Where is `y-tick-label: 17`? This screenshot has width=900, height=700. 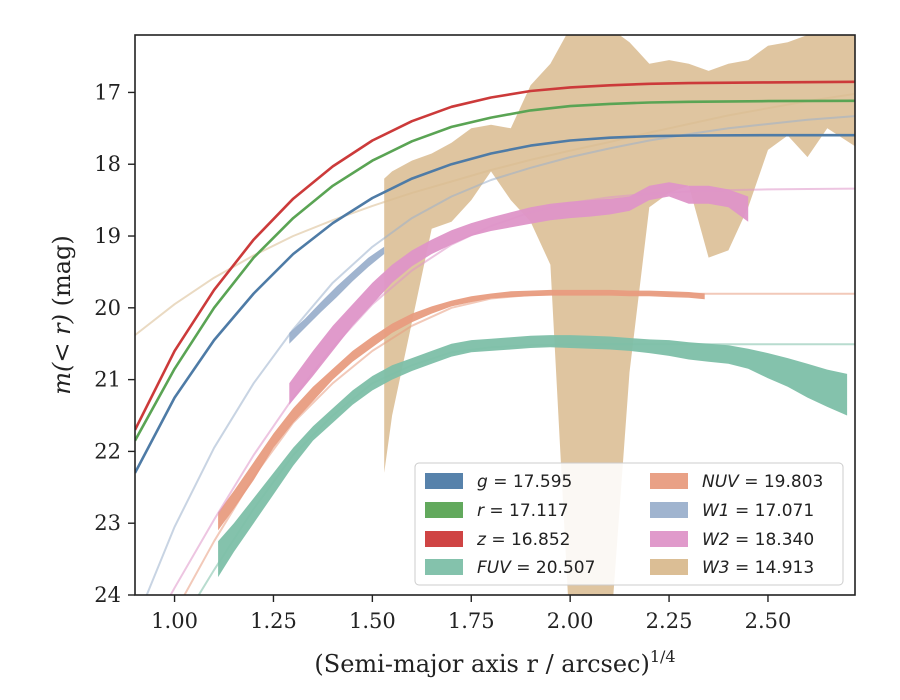 y-tick-label: 17 is located at coordinates (107, 92).